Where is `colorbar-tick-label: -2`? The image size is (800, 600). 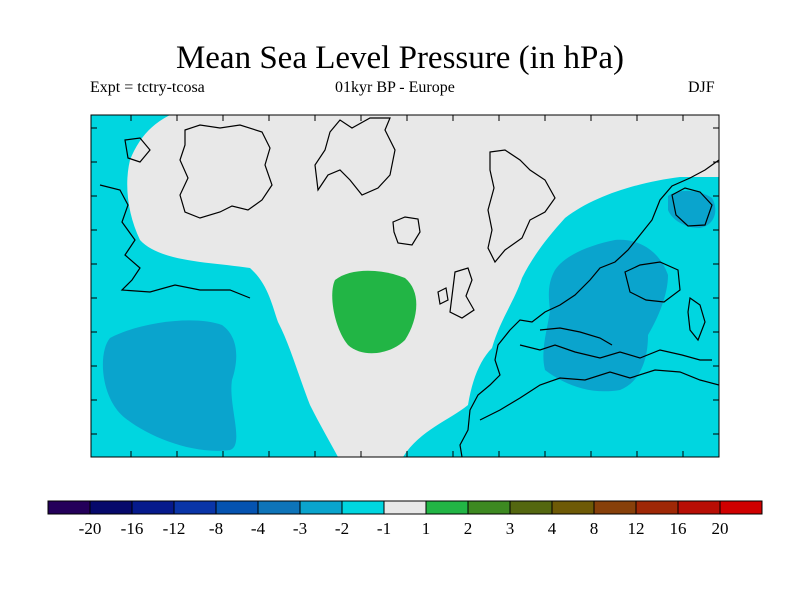
colorbar-tick-label: -2 is located at coordinates (342, 528).